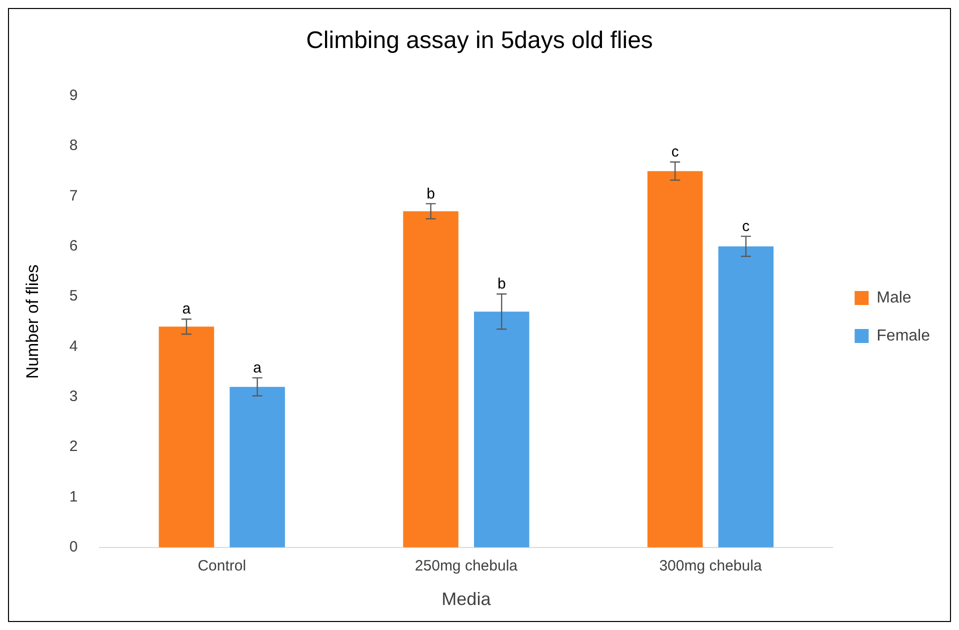  I want to click on x-axis-title: Media, so click(467, 599).